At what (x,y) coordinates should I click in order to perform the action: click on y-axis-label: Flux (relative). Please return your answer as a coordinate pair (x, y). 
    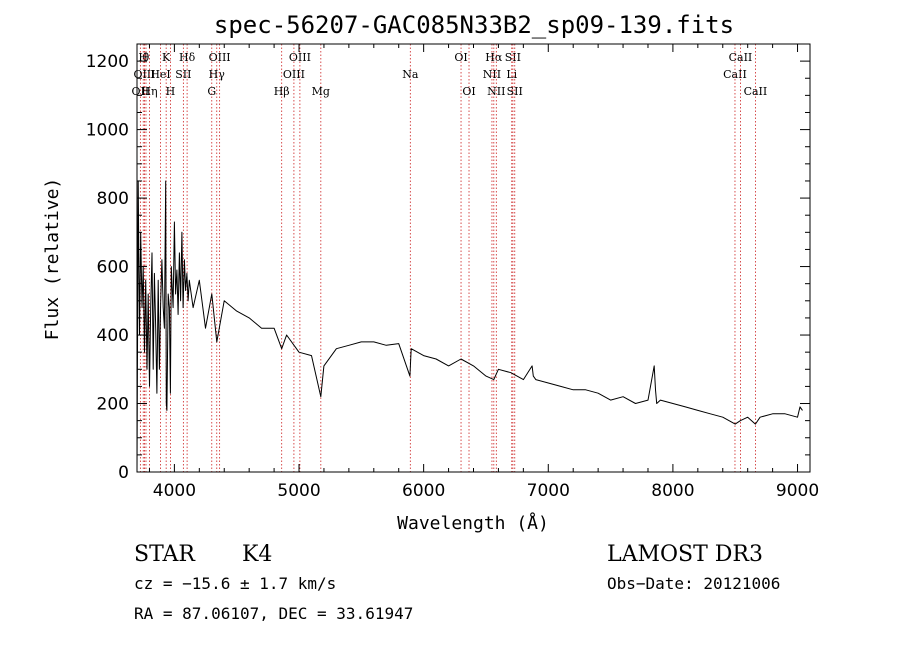
    Looking at the image, I should click on (52, 259).